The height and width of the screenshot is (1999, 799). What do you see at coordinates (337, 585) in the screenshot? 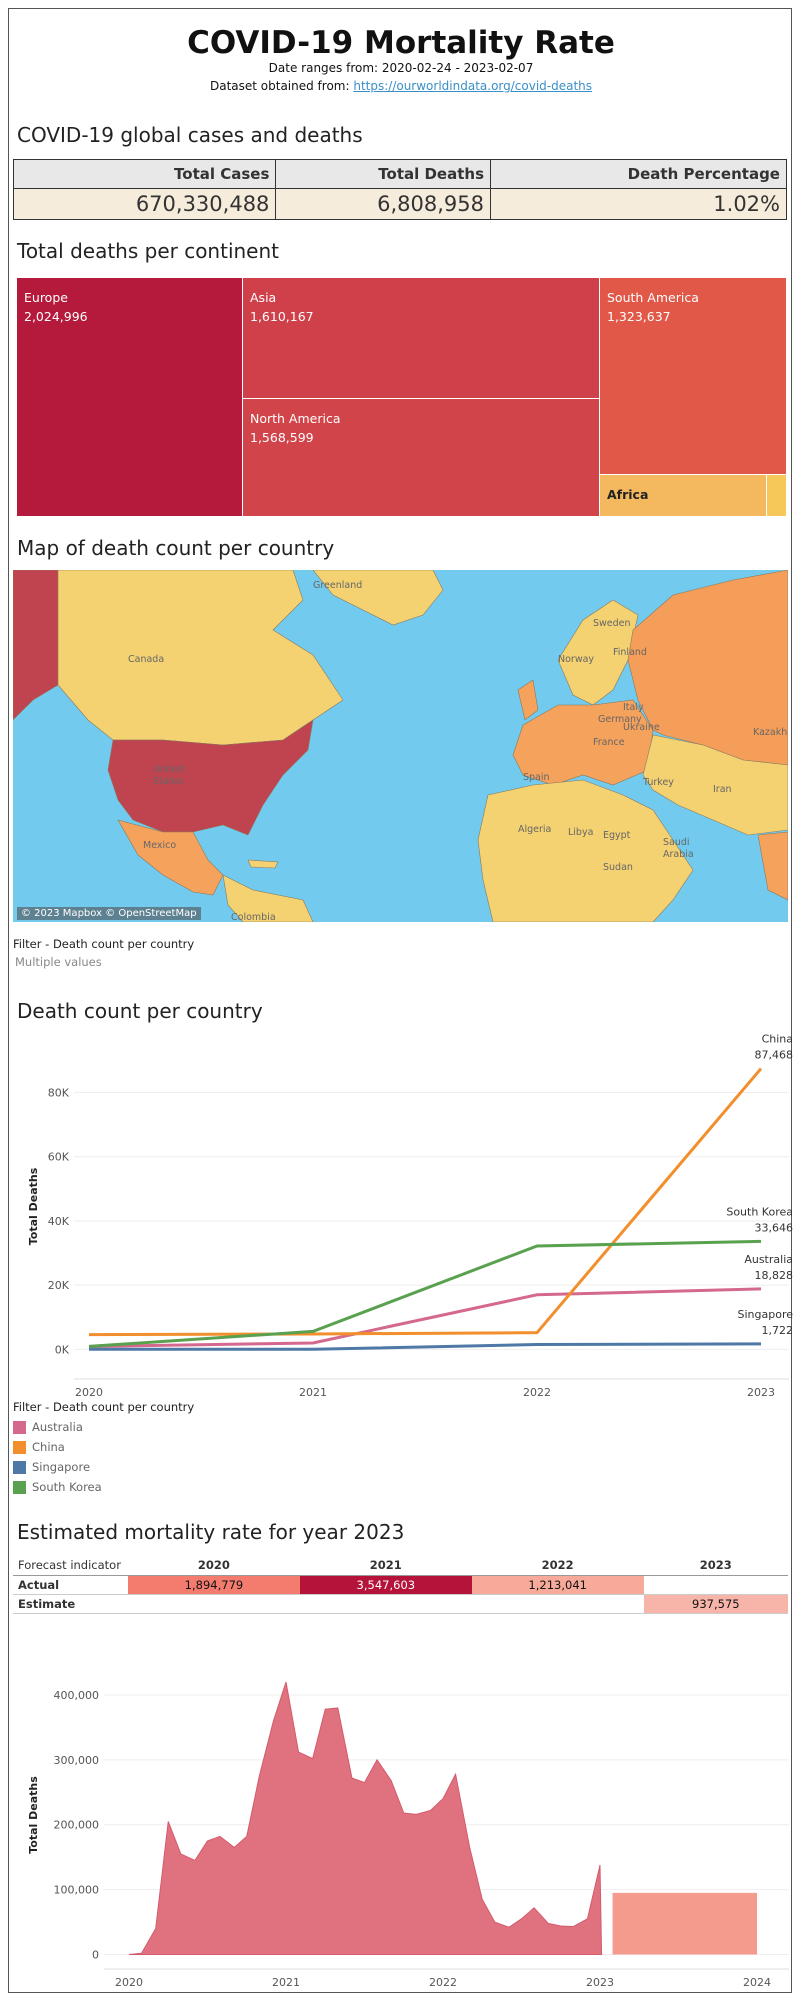
I see `map-label: Greenland` at bounding box center [337, 585].